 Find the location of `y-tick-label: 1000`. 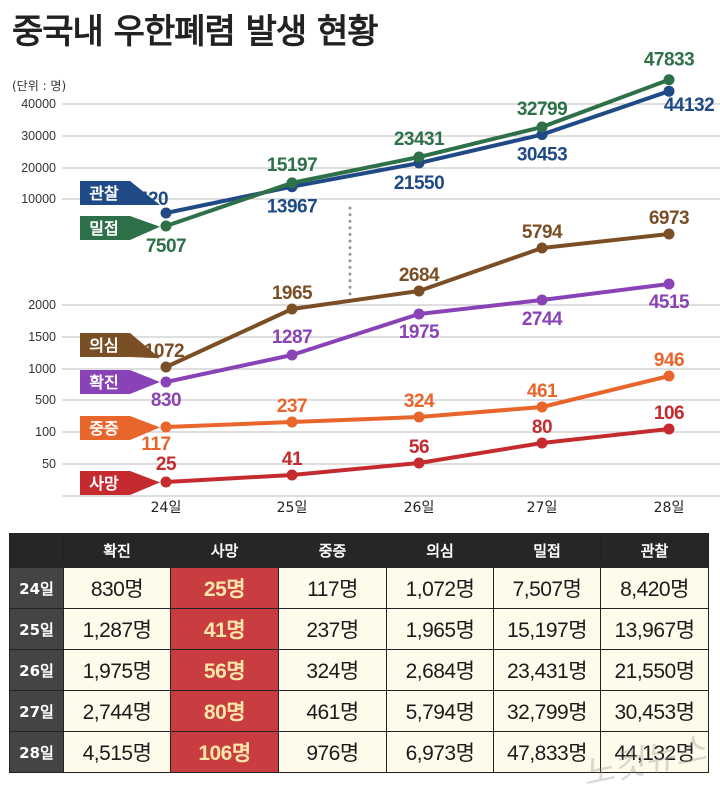

y-tick-label: 1000 is located at coordinates (42, 369).